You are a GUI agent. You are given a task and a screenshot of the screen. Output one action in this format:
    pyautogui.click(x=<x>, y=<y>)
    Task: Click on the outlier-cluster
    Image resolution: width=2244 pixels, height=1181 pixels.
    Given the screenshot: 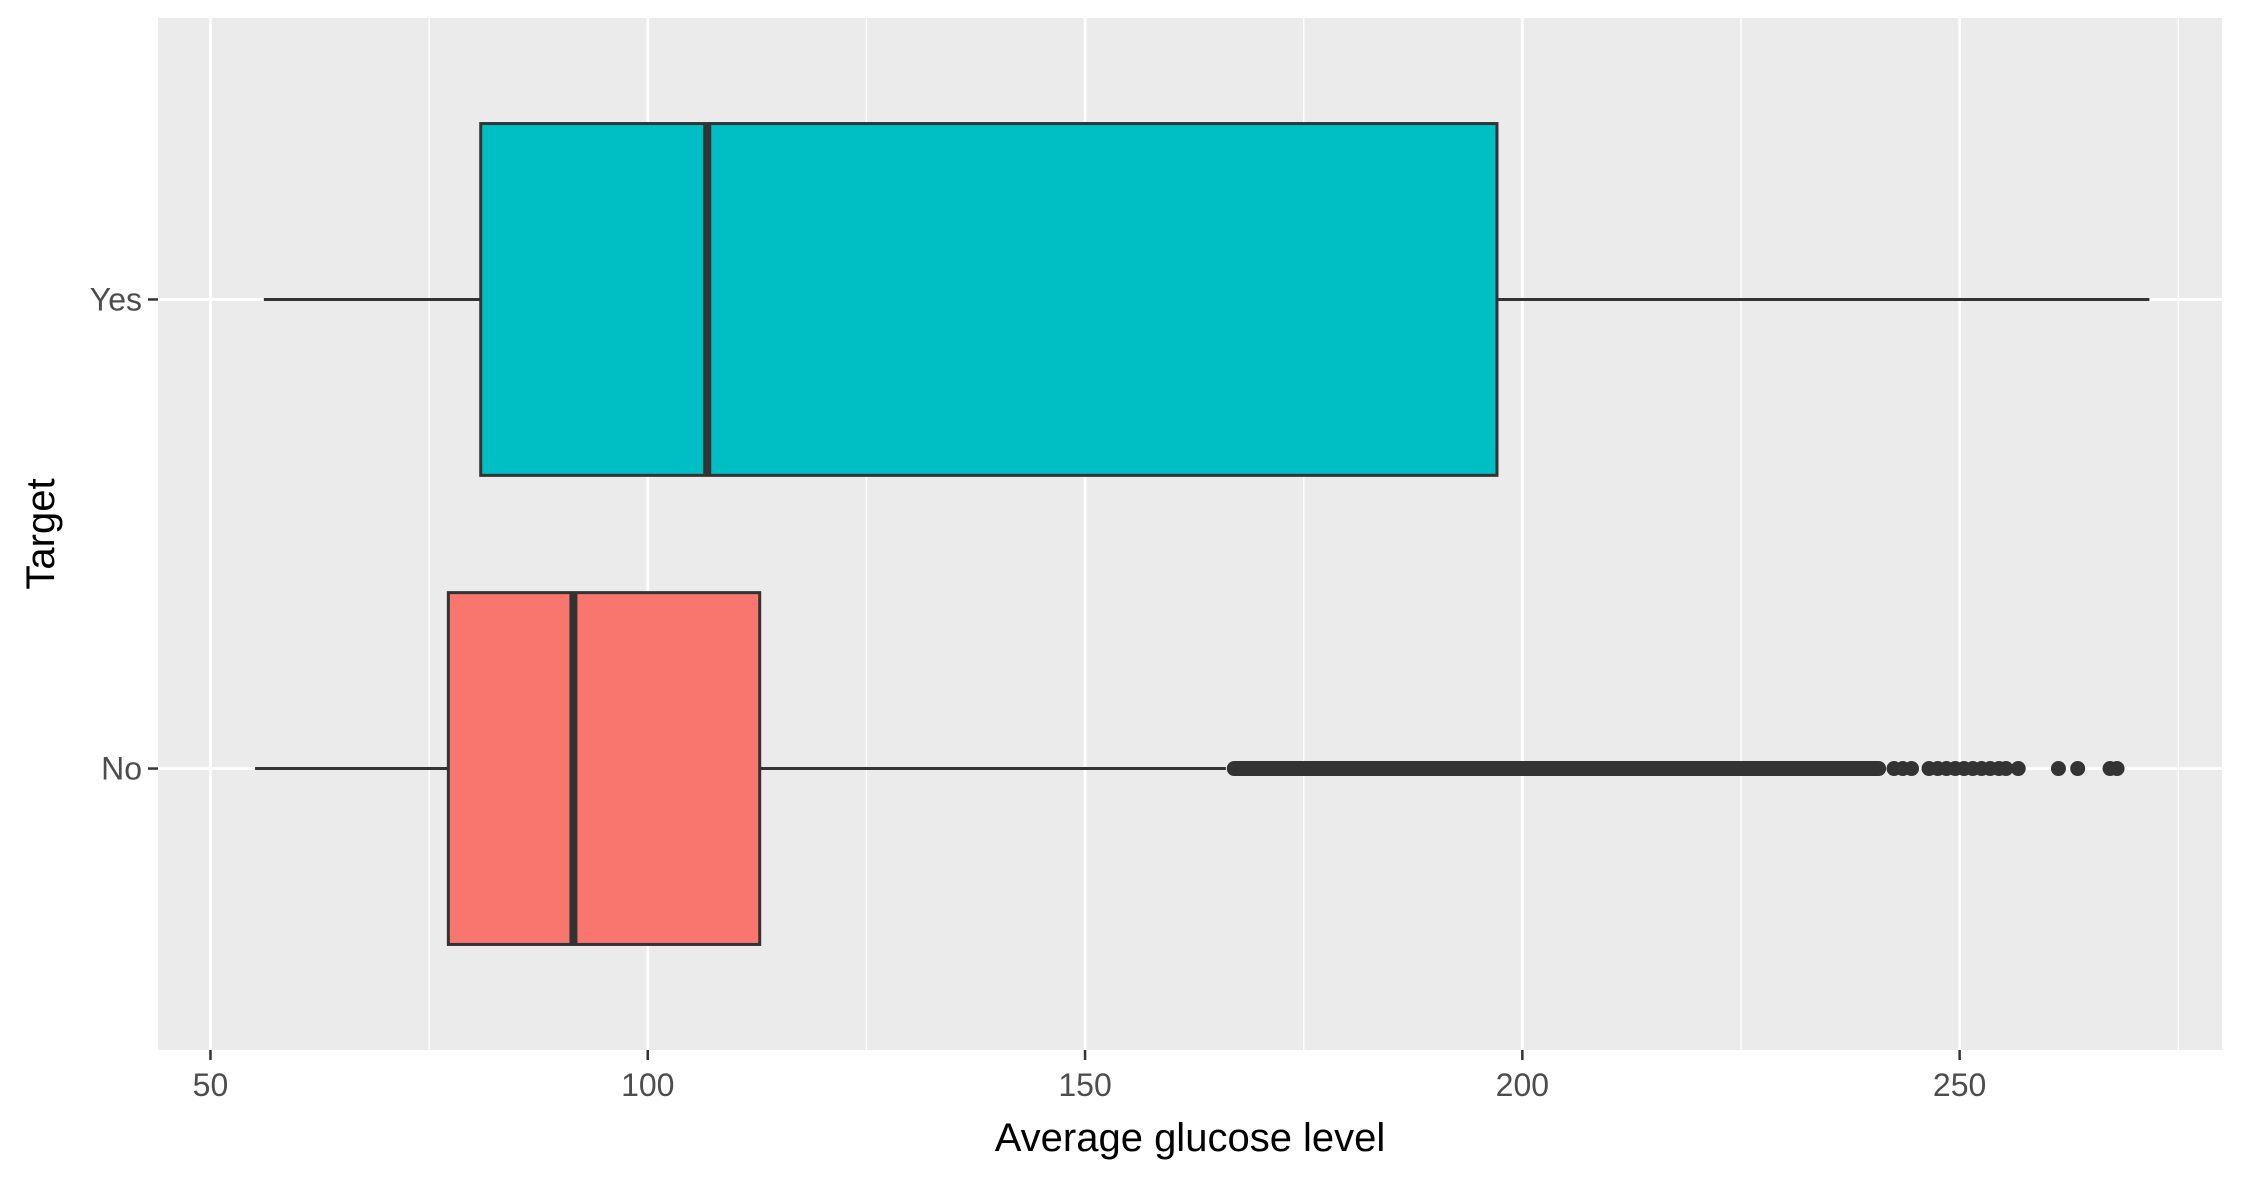 What is the action you would take?
    pyautogui.click(x=1556, y=769)
    